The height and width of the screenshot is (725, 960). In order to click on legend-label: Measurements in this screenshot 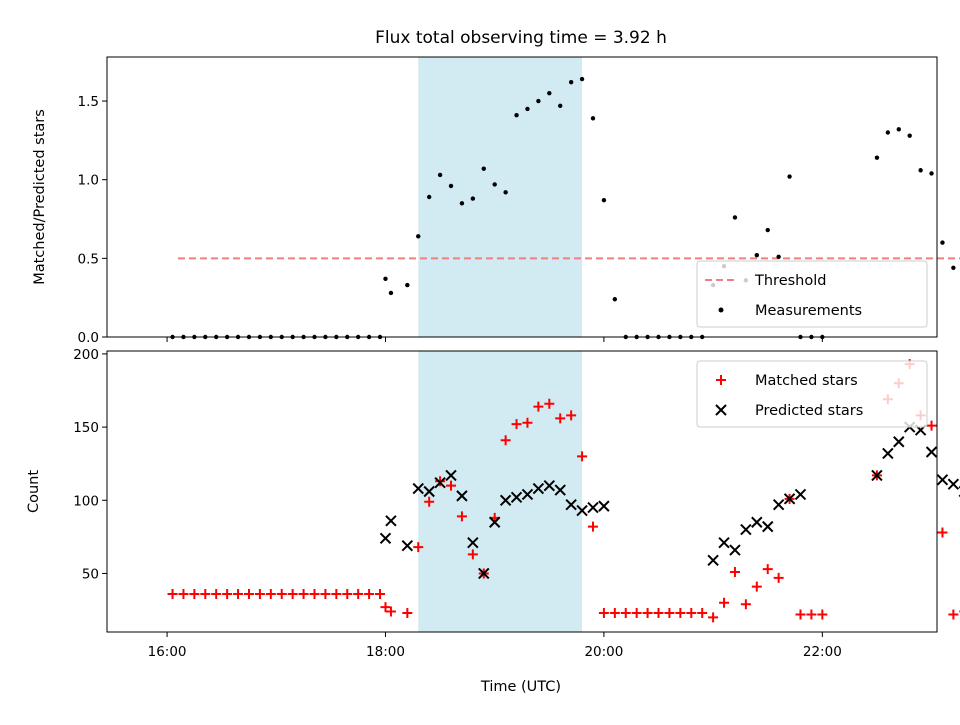, I will do `click(808, 311)`.